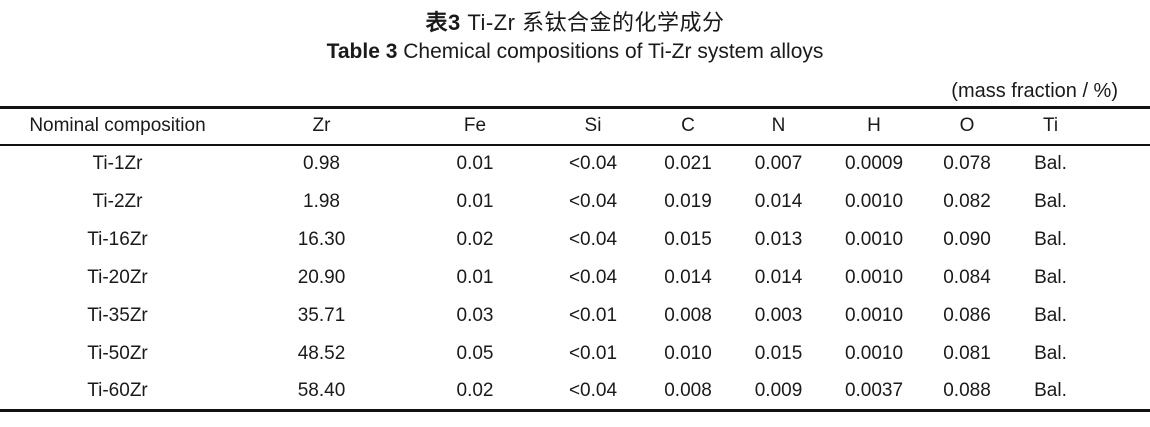 Image resolution: width=1150 pixels, height=427 pixels. What do you see at coordinates (575, 126) in the screenshot?
I see `header-row: Nominal composition Zr Fe Si C N H O Ti` at bounding box center [575, 126].